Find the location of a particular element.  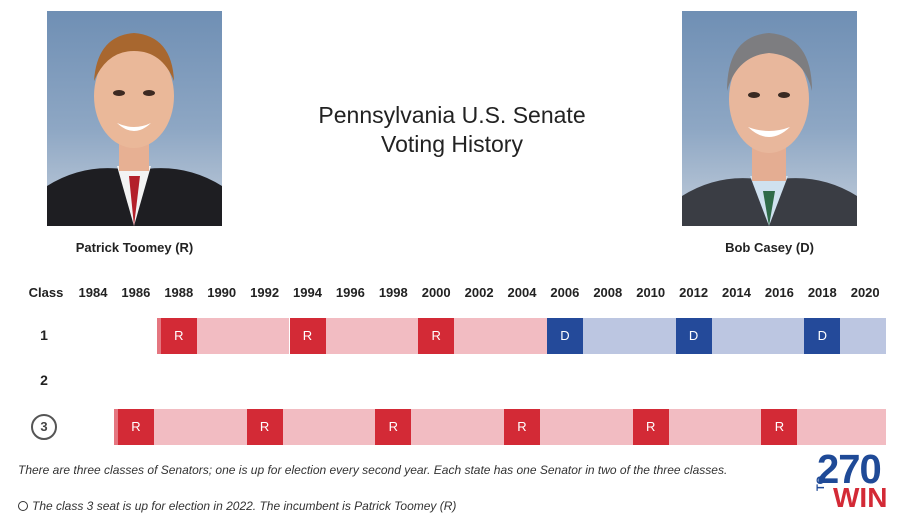

year-header-1988: 1988 is located at coordinates (179, 292).